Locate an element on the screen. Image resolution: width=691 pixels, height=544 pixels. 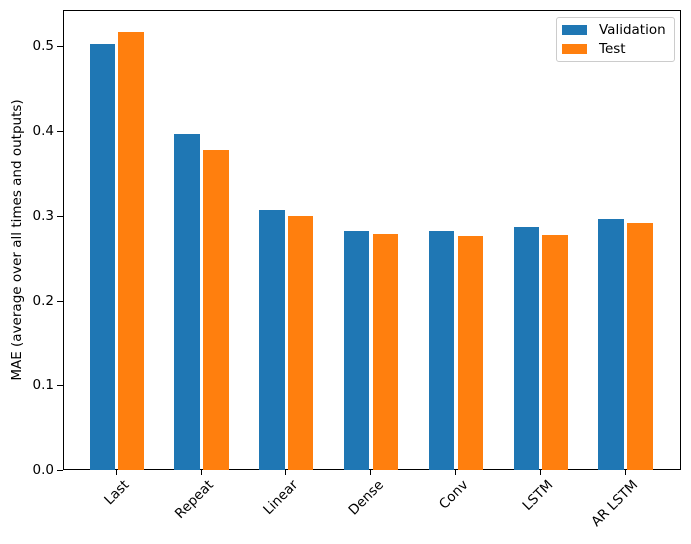
bar-validation-ar-lstm is located at coordinates (611, 344).